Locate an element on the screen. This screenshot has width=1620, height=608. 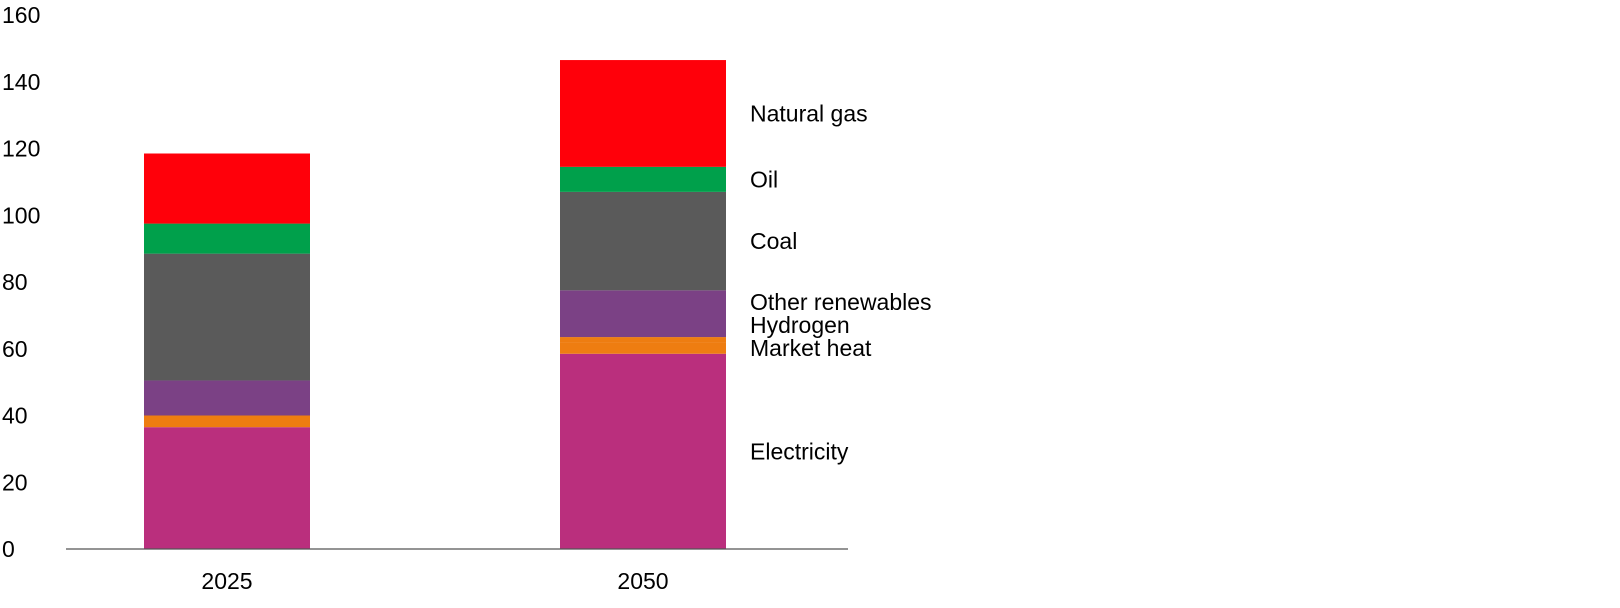
bar-segment-electricity-2050 is located at coordinates (643, 451).